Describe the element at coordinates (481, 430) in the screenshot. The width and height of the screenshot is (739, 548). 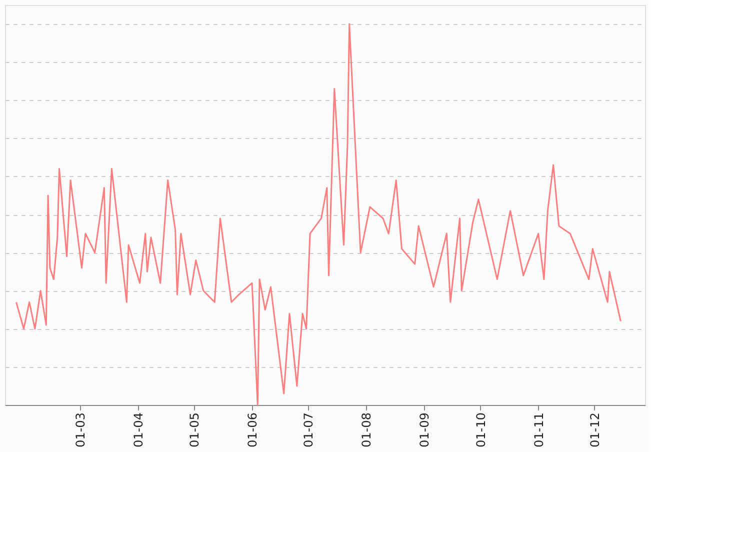
I see `x-tick-label: 01-10` at that location.